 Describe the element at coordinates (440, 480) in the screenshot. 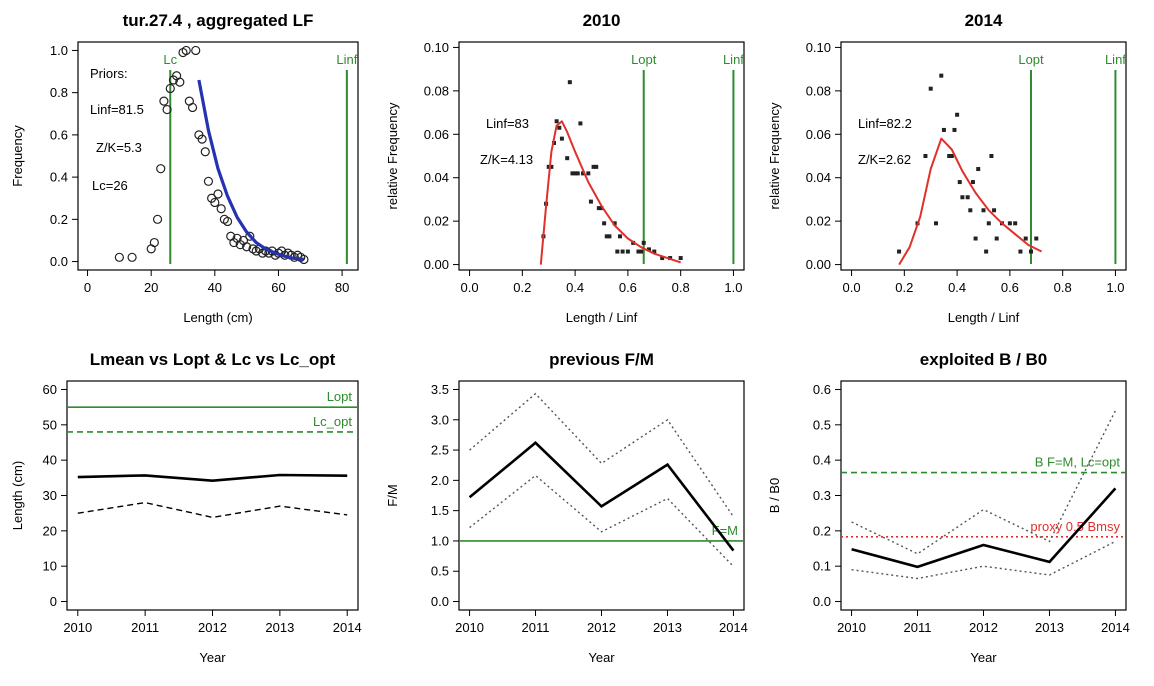

I see `y-tick-label: 2.0` at that location.